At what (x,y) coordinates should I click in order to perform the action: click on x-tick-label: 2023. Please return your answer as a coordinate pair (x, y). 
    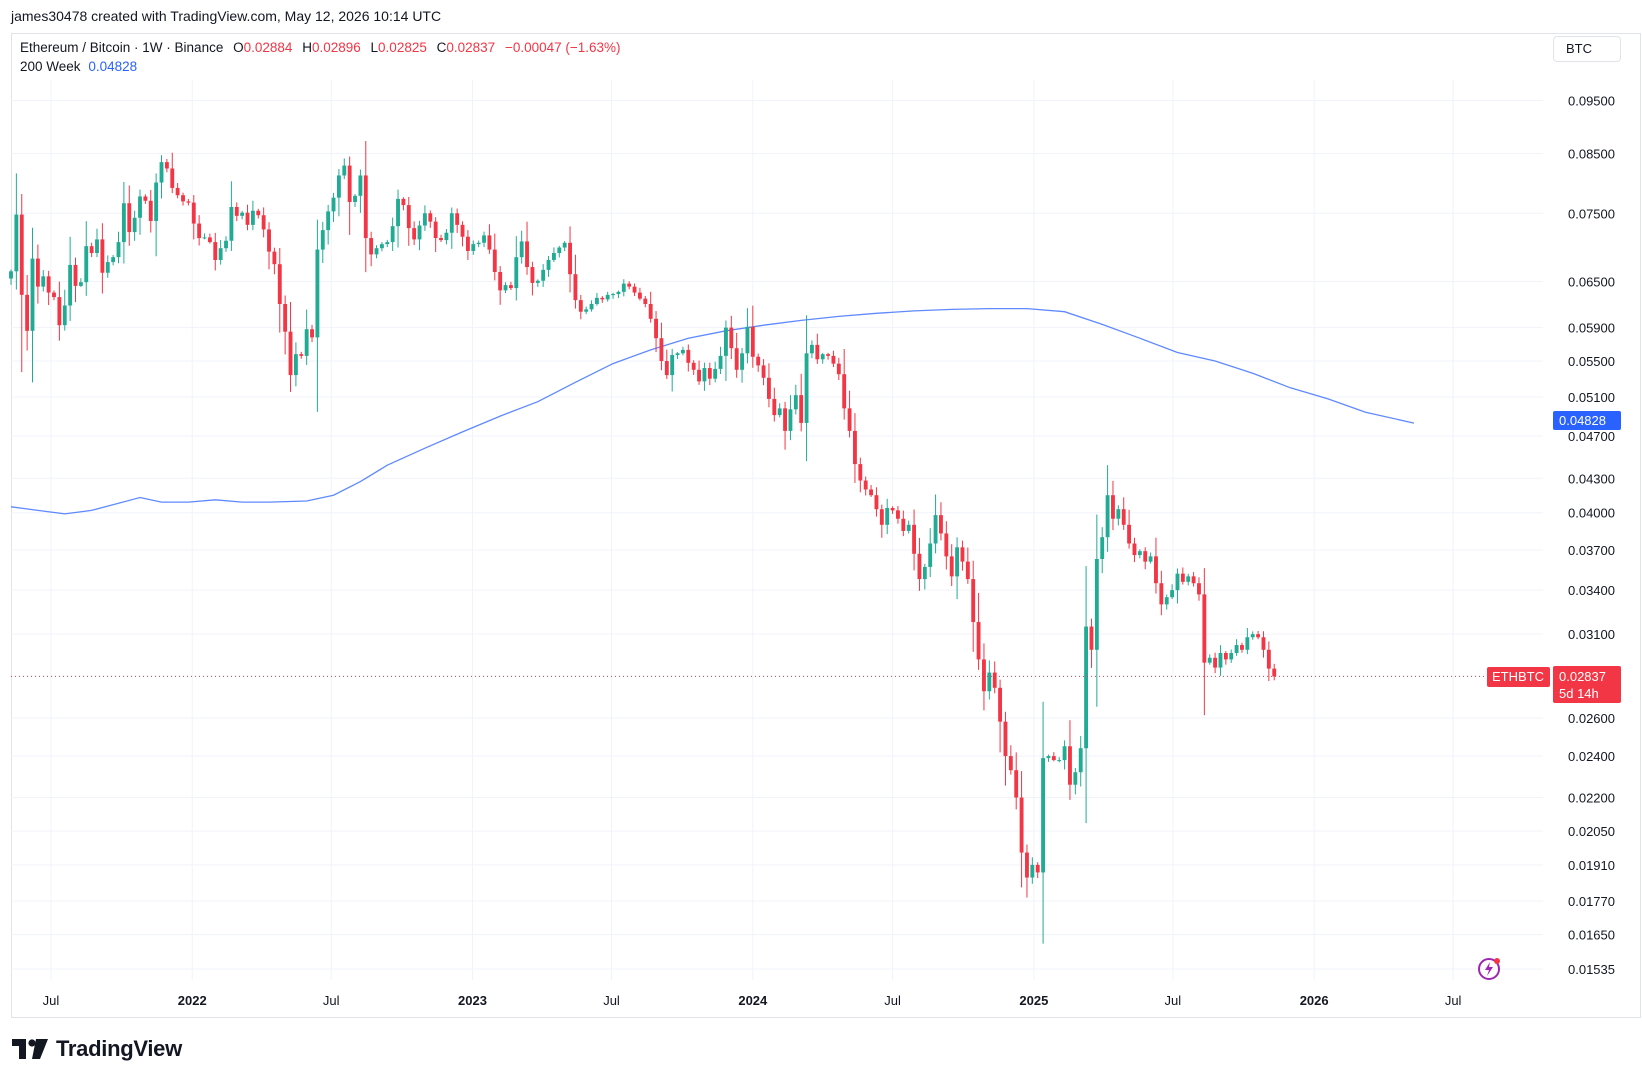
    Looking at the image, I should click on (472, 1000).